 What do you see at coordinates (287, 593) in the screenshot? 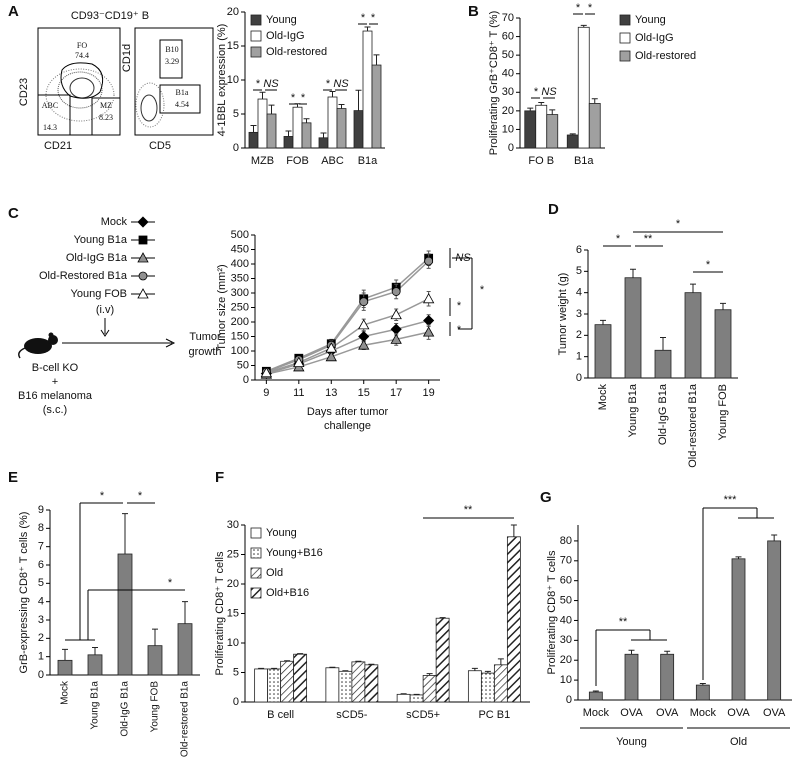
I see `legend-label: Old+B16` at bounding box center [287, 593].